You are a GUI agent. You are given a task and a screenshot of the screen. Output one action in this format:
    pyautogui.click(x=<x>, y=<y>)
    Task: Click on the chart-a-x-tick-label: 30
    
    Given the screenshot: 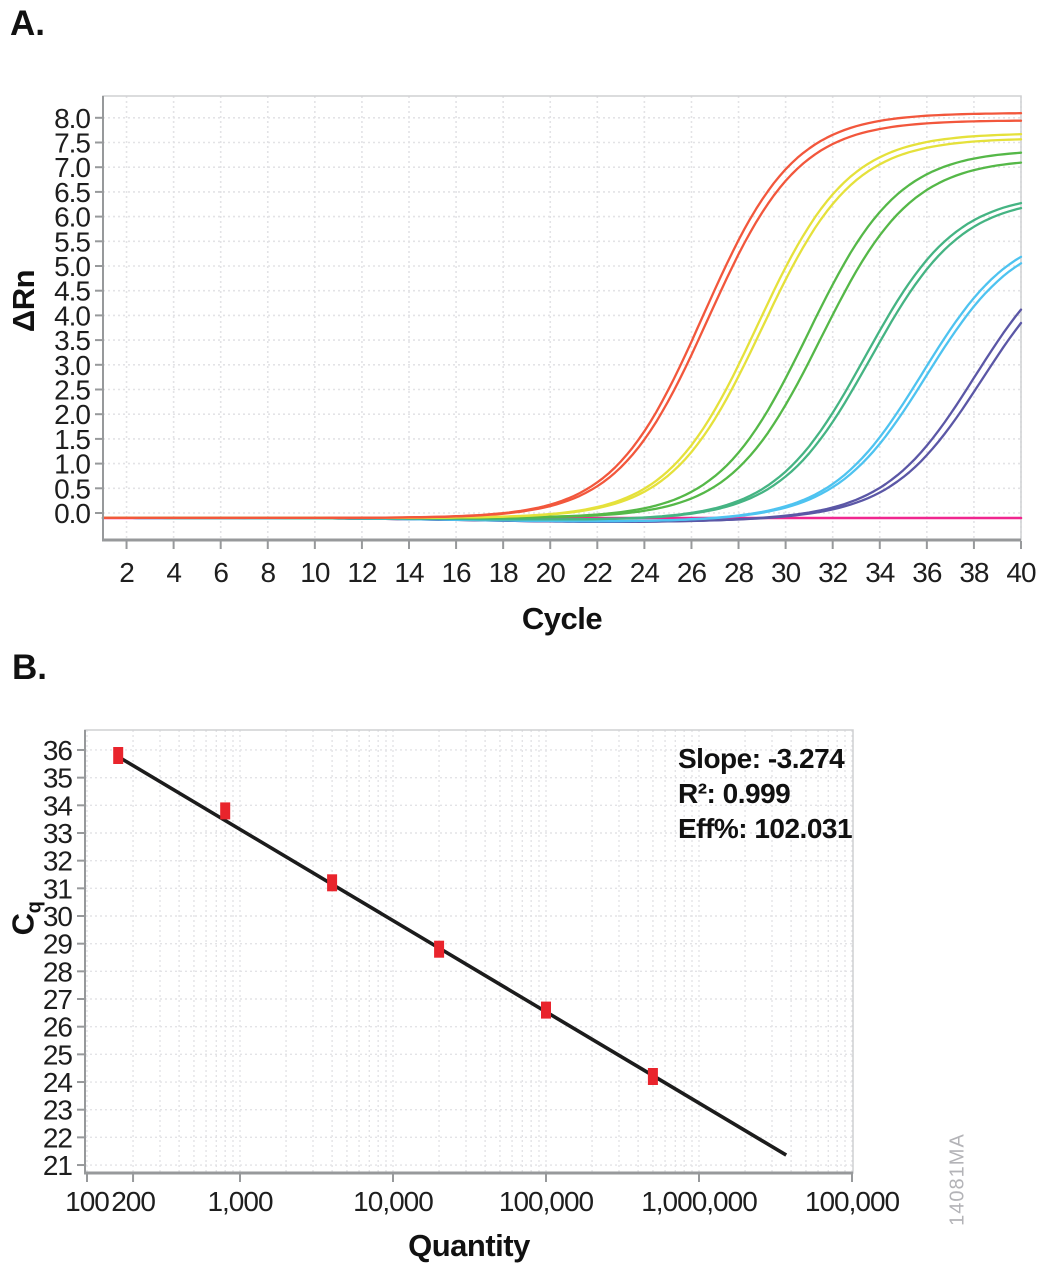 What is the action you would take?
    pyautogui.click(x=786, y=572)
    